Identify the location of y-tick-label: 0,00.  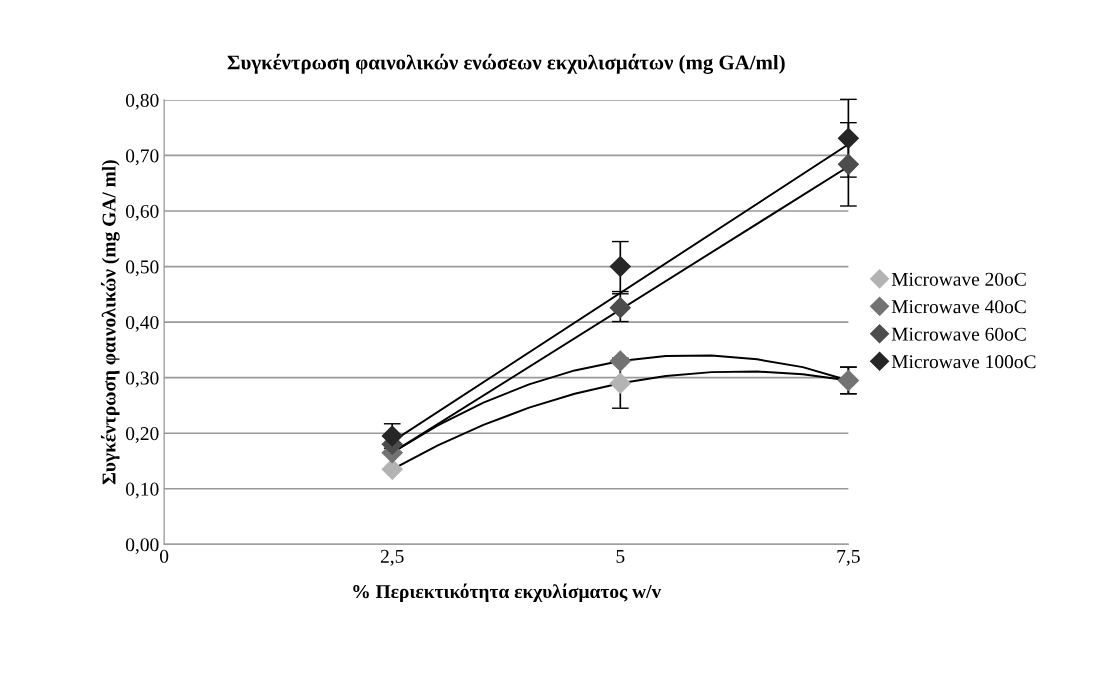
(142, 546).